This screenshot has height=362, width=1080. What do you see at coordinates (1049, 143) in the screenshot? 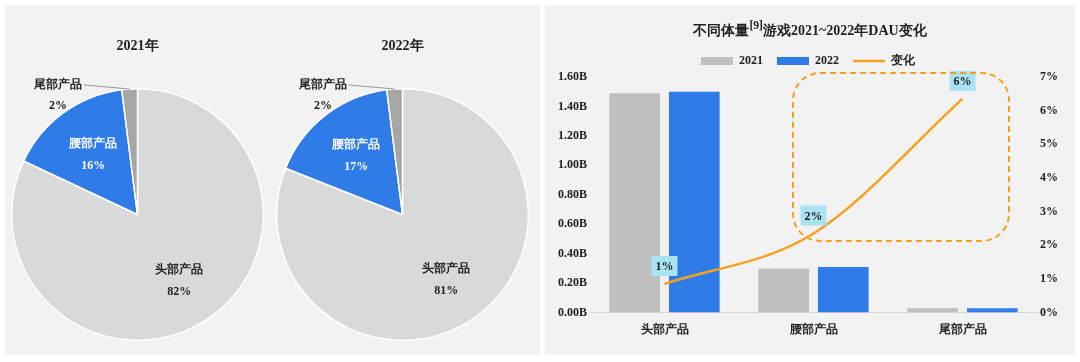
I see `y2-tick-label: 5%` at bounding box center [1049, 143].